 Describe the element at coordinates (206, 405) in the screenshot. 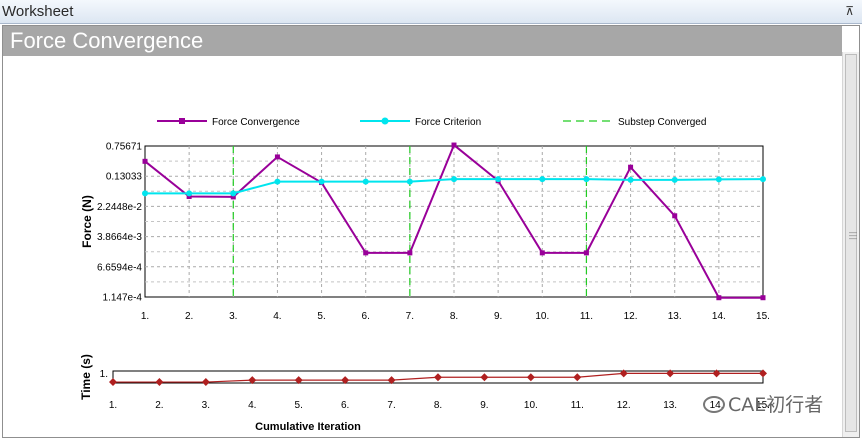

I see `time-x-tick-label: 3.` at that location.